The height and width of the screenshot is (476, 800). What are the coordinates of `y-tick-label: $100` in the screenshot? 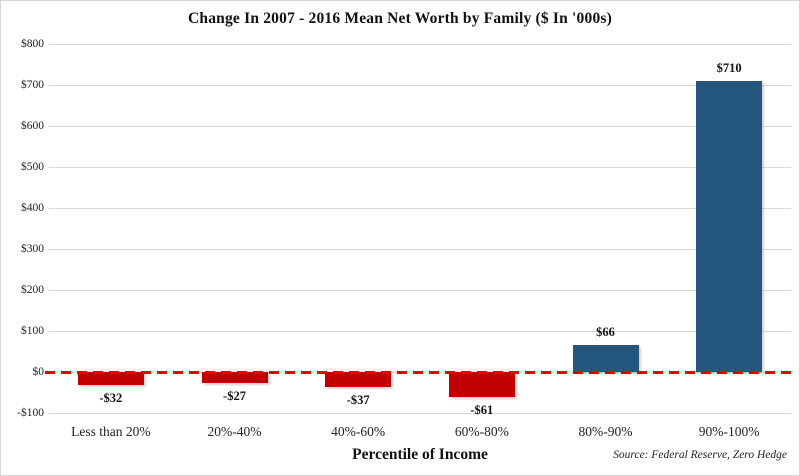 It's located at (32, 331).